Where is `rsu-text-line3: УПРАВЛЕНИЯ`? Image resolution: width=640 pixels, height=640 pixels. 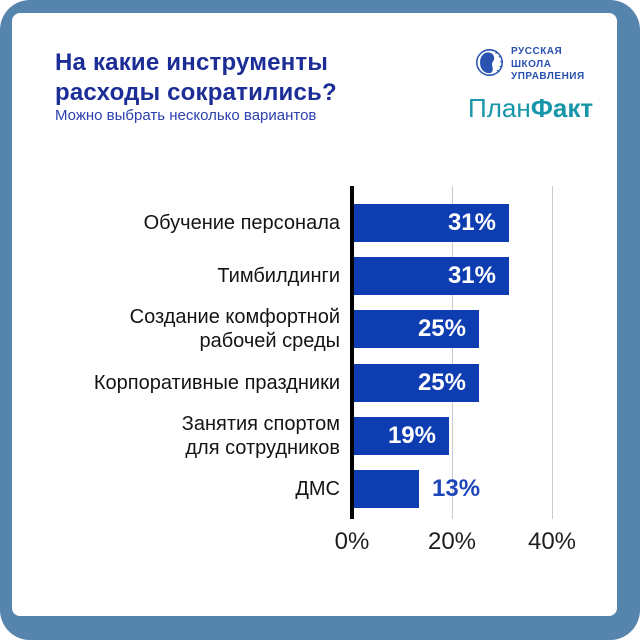 rsu-text-line3: УПРАВЛЕНИЯ is located at coordinates (548, 76).